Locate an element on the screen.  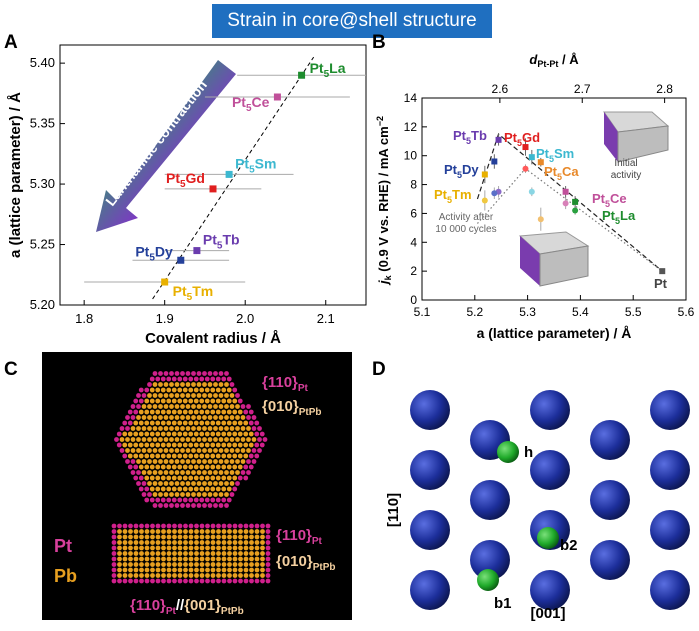
y-tick-label: 2 is located at coordinates (413, 271).